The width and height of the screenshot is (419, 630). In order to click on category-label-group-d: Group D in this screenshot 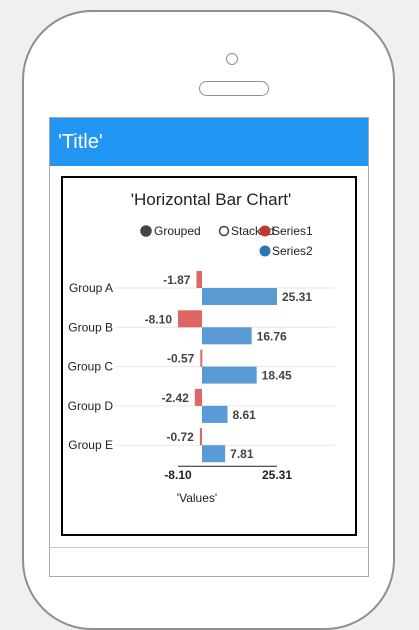, I will do `click(91, 406)`.